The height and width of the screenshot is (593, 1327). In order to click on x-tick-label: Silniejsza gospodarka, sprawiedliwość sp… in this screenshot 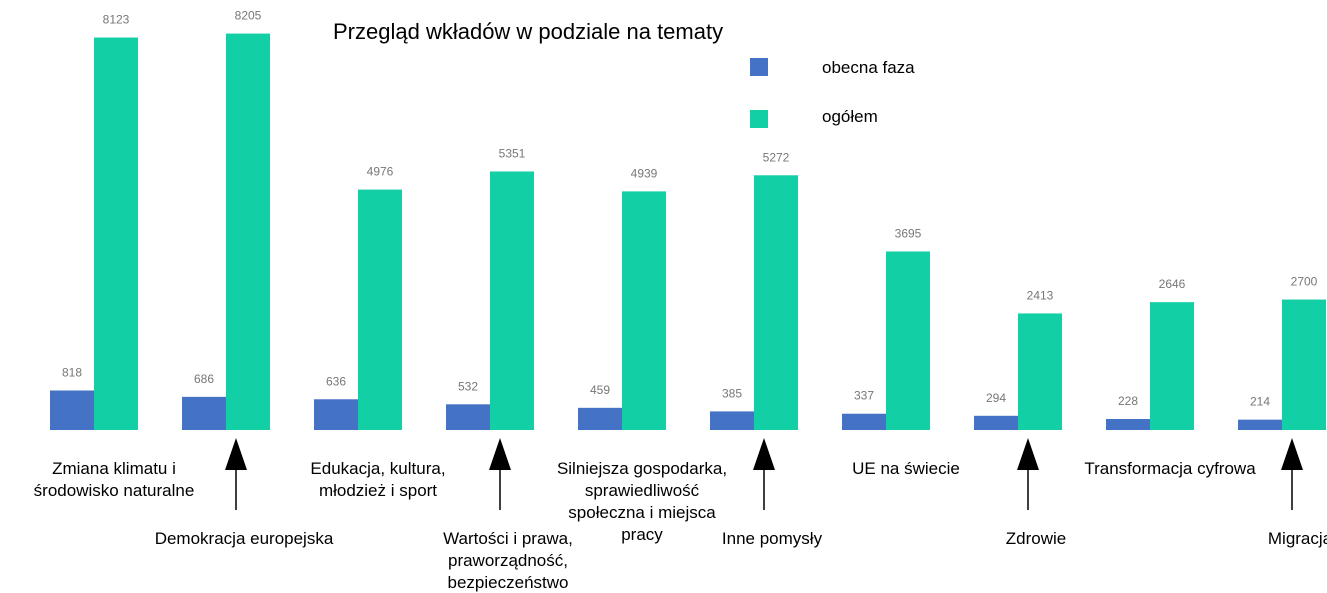, I will do `click(642, 501)`.